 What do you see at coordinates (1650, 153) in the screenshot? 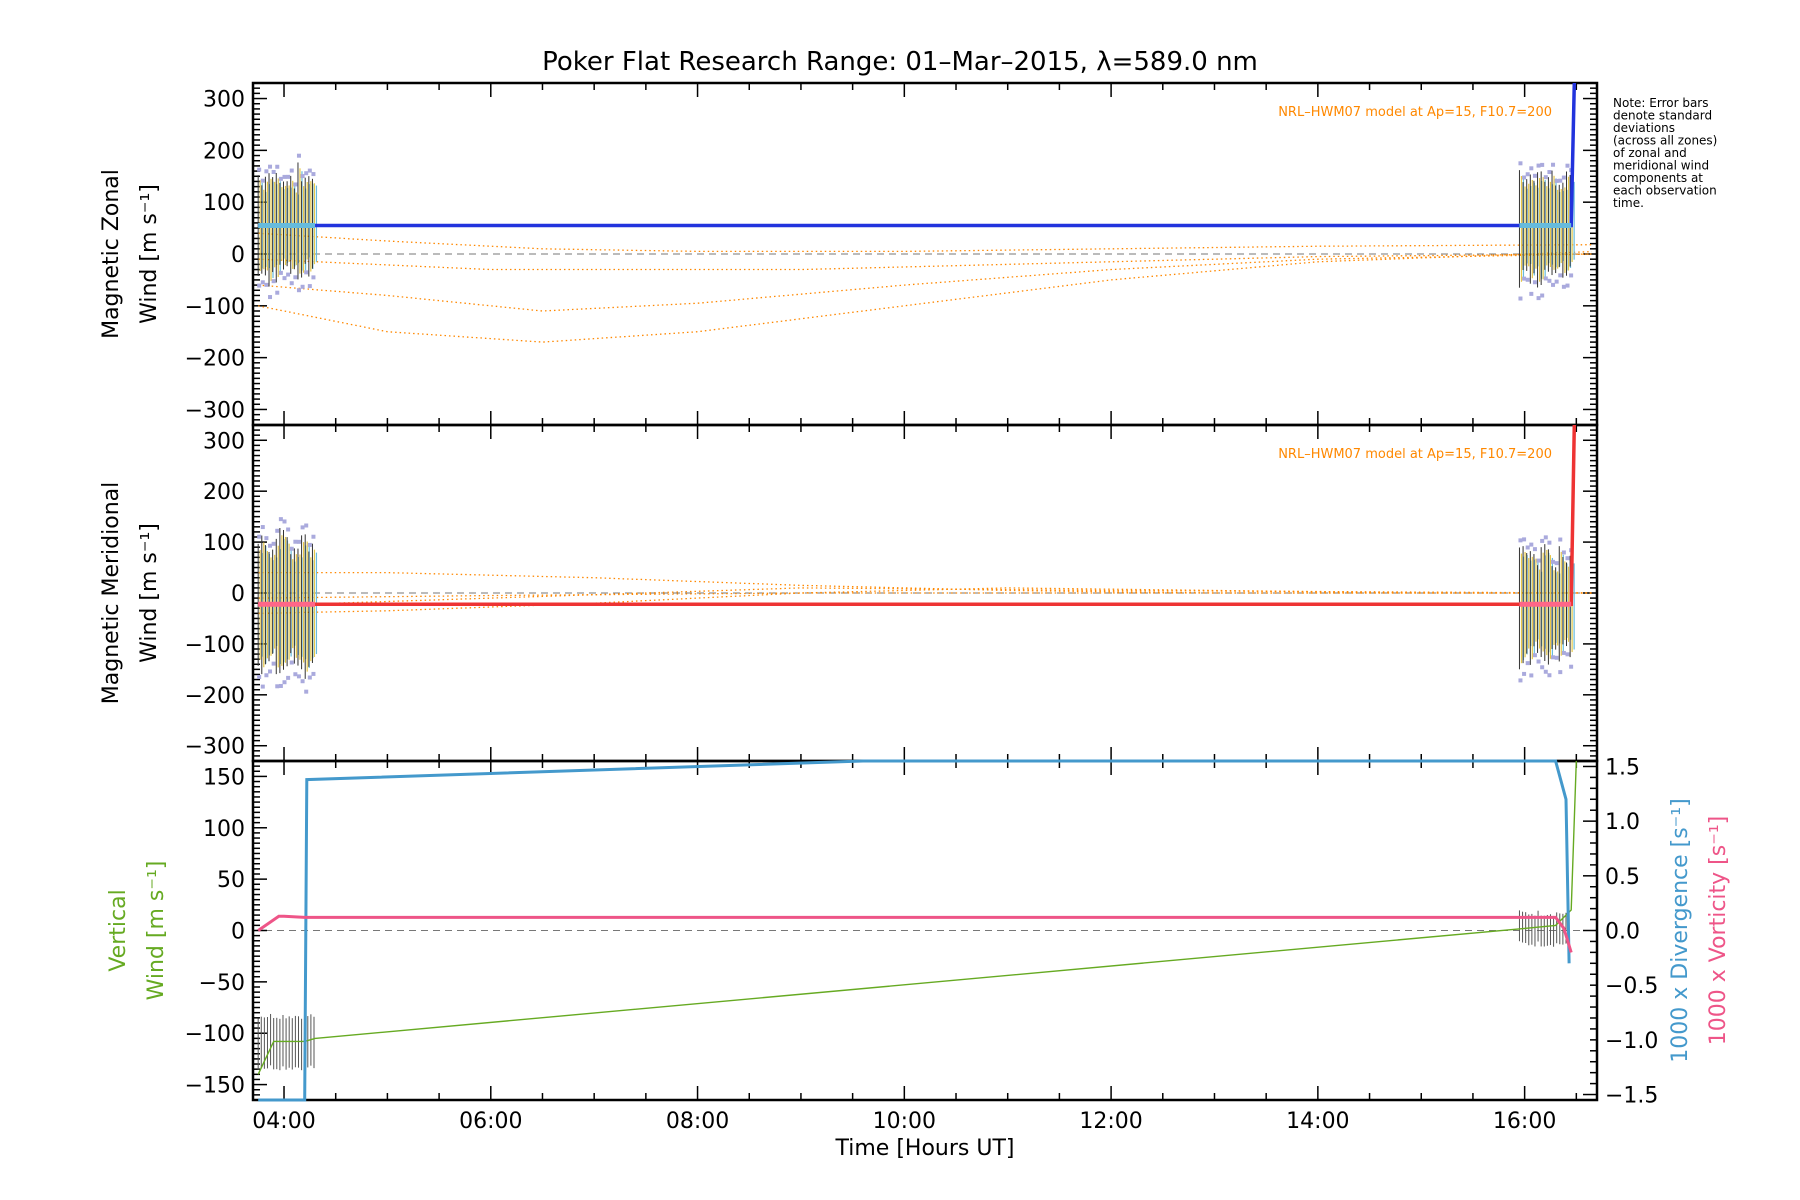
I see `note-line: of zonal and` at bounding box center [1650, 153].